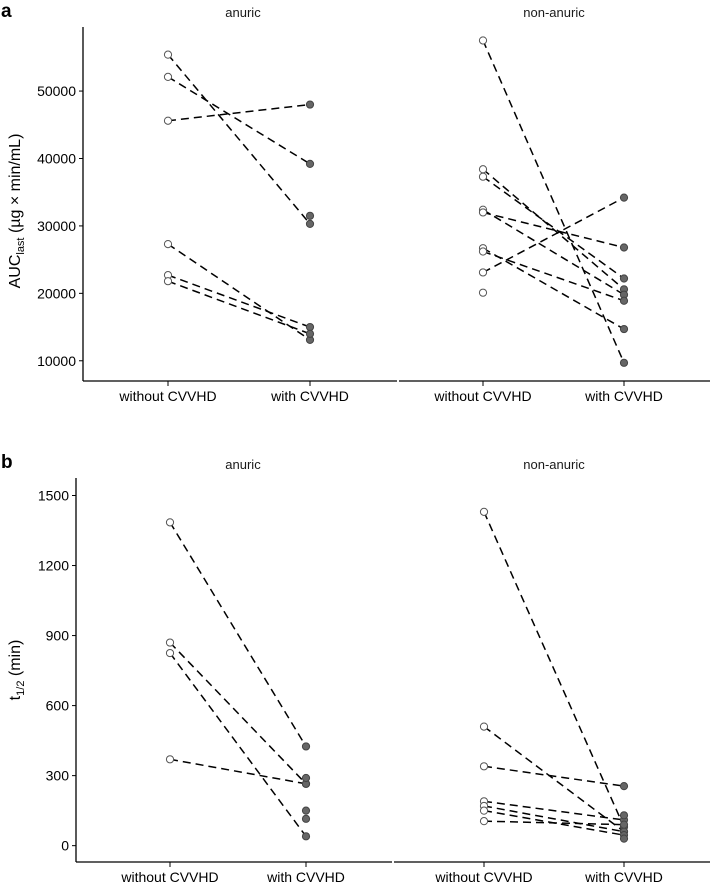 The width and height of the screenshot is (711, 884). Describe the element at coordinates (6, 11) in the screenshot. I see `panel-a-letter: a` at that location.